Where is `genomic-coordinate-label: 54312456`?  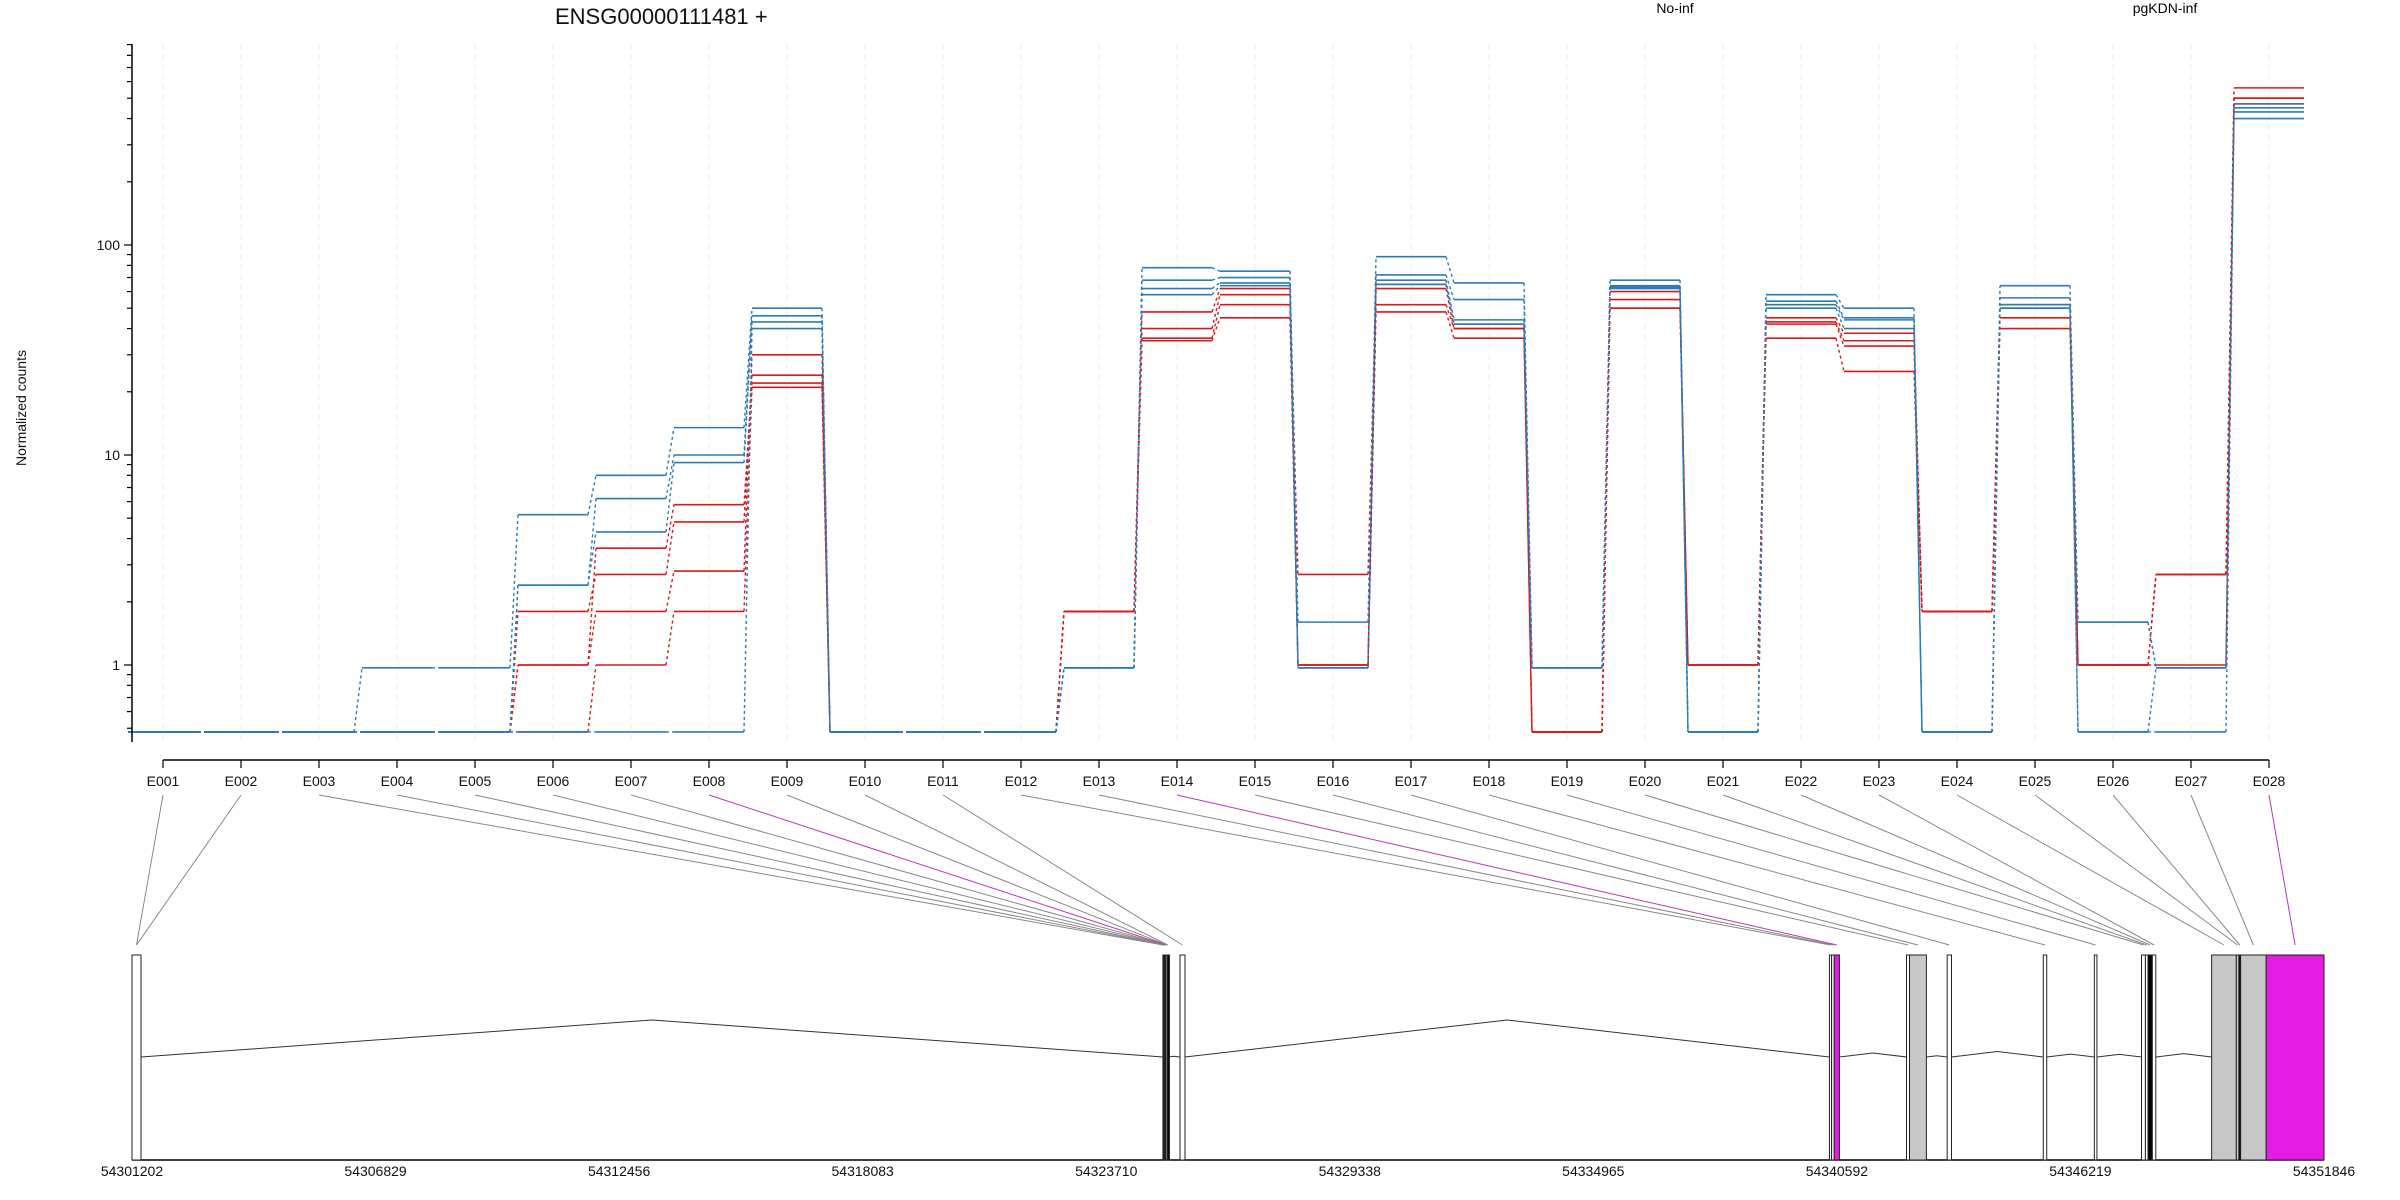 genomic-coordinate-label: 54312456 is located at coordinates (619, 1171).